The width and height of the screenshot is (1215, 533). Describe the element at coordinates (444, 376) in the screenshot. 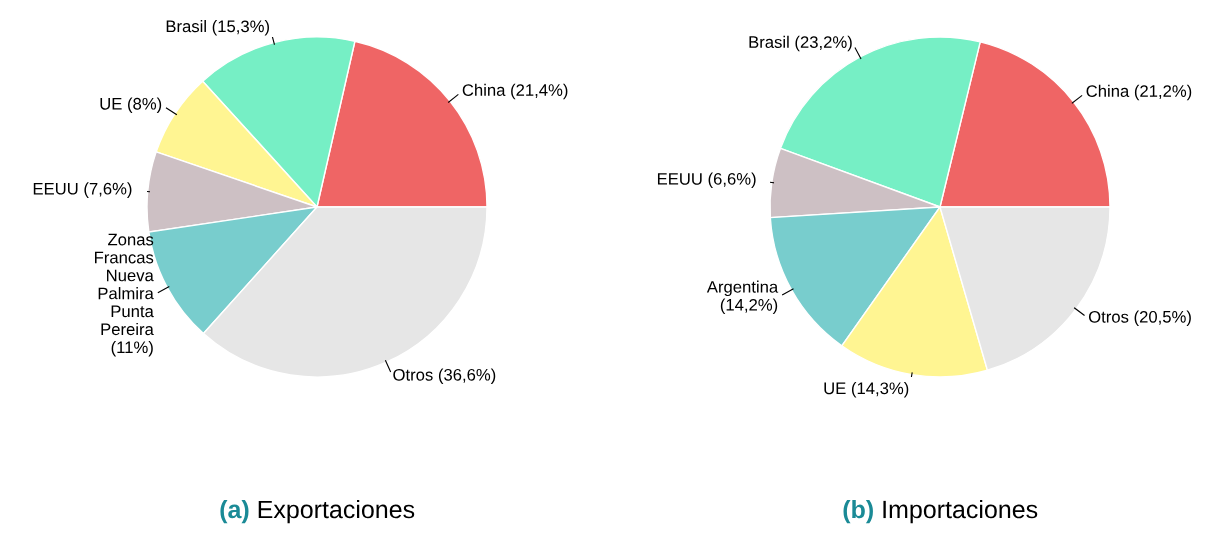

I see `slice-label: Otros (36,6%)` at that location.